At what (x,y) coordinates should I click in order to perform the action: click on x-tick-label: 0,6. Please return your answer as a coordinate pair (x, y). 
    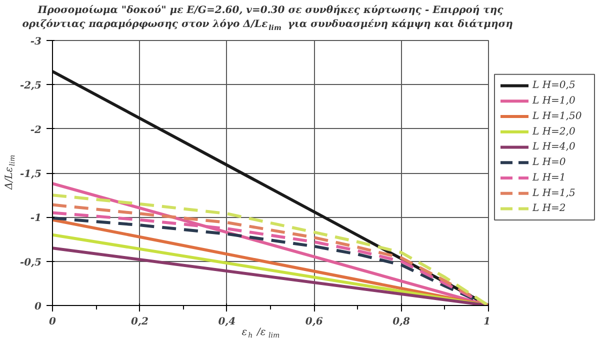
    Looking at the image, I should click on (314, 322).